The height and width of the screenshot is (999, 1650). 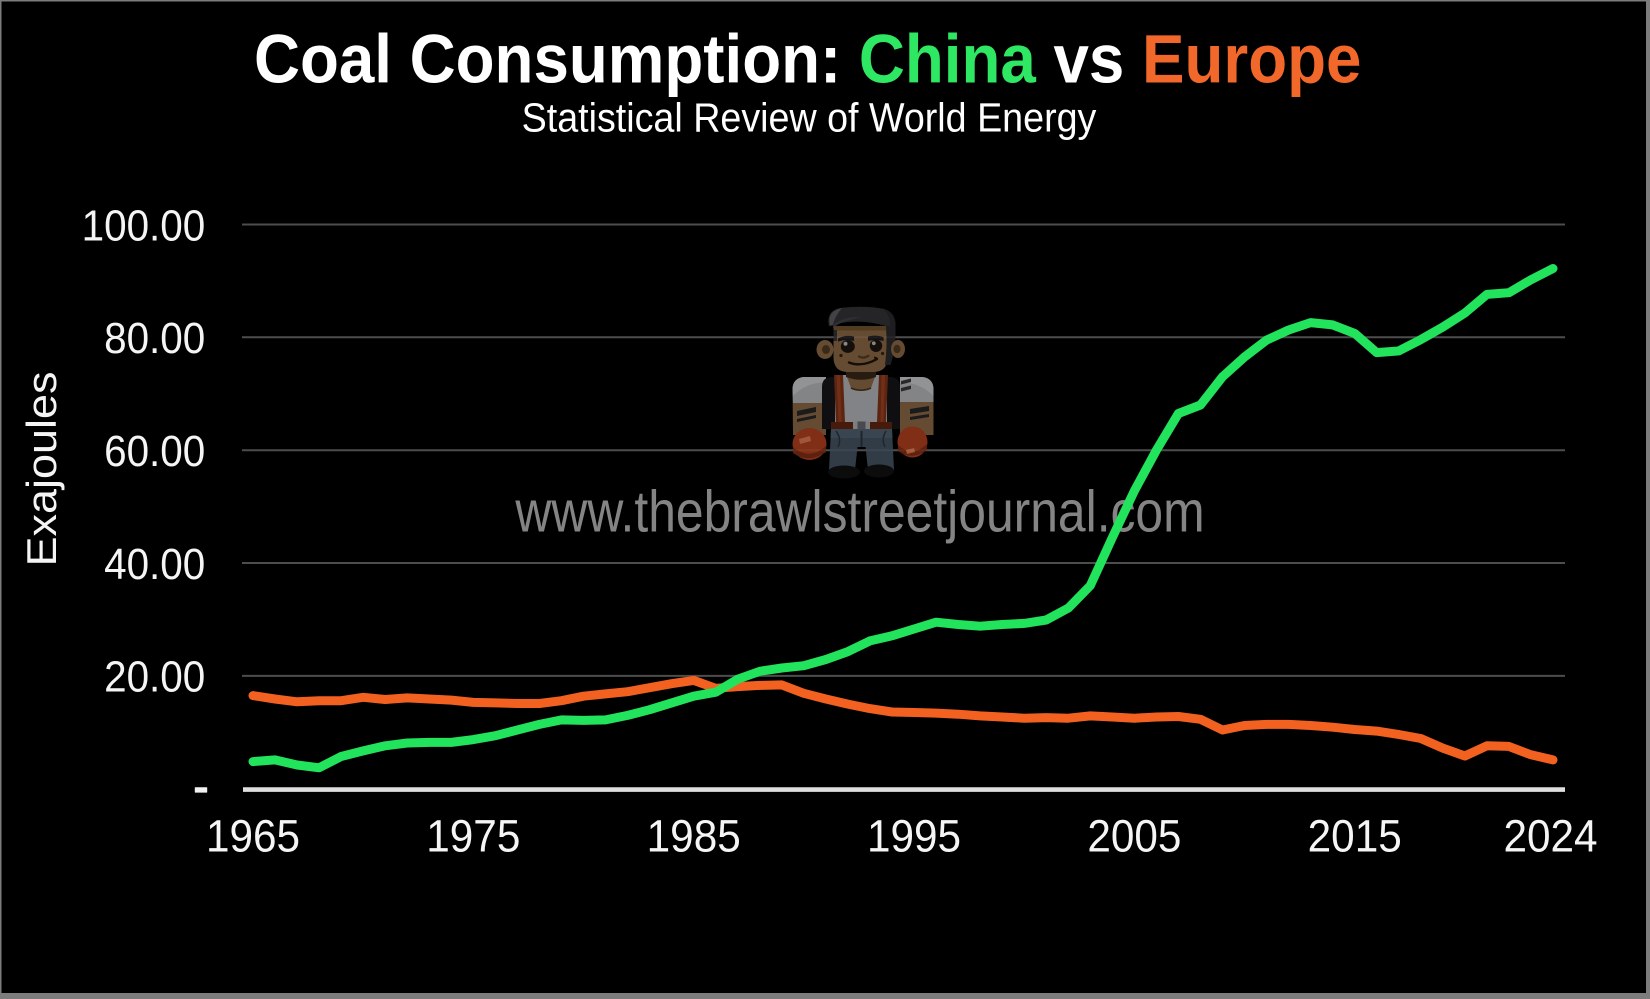 What do you see at coordinates (473, 836) in the screenshot?
I see `svg-text: 1975` at bounding box center [473, 836].